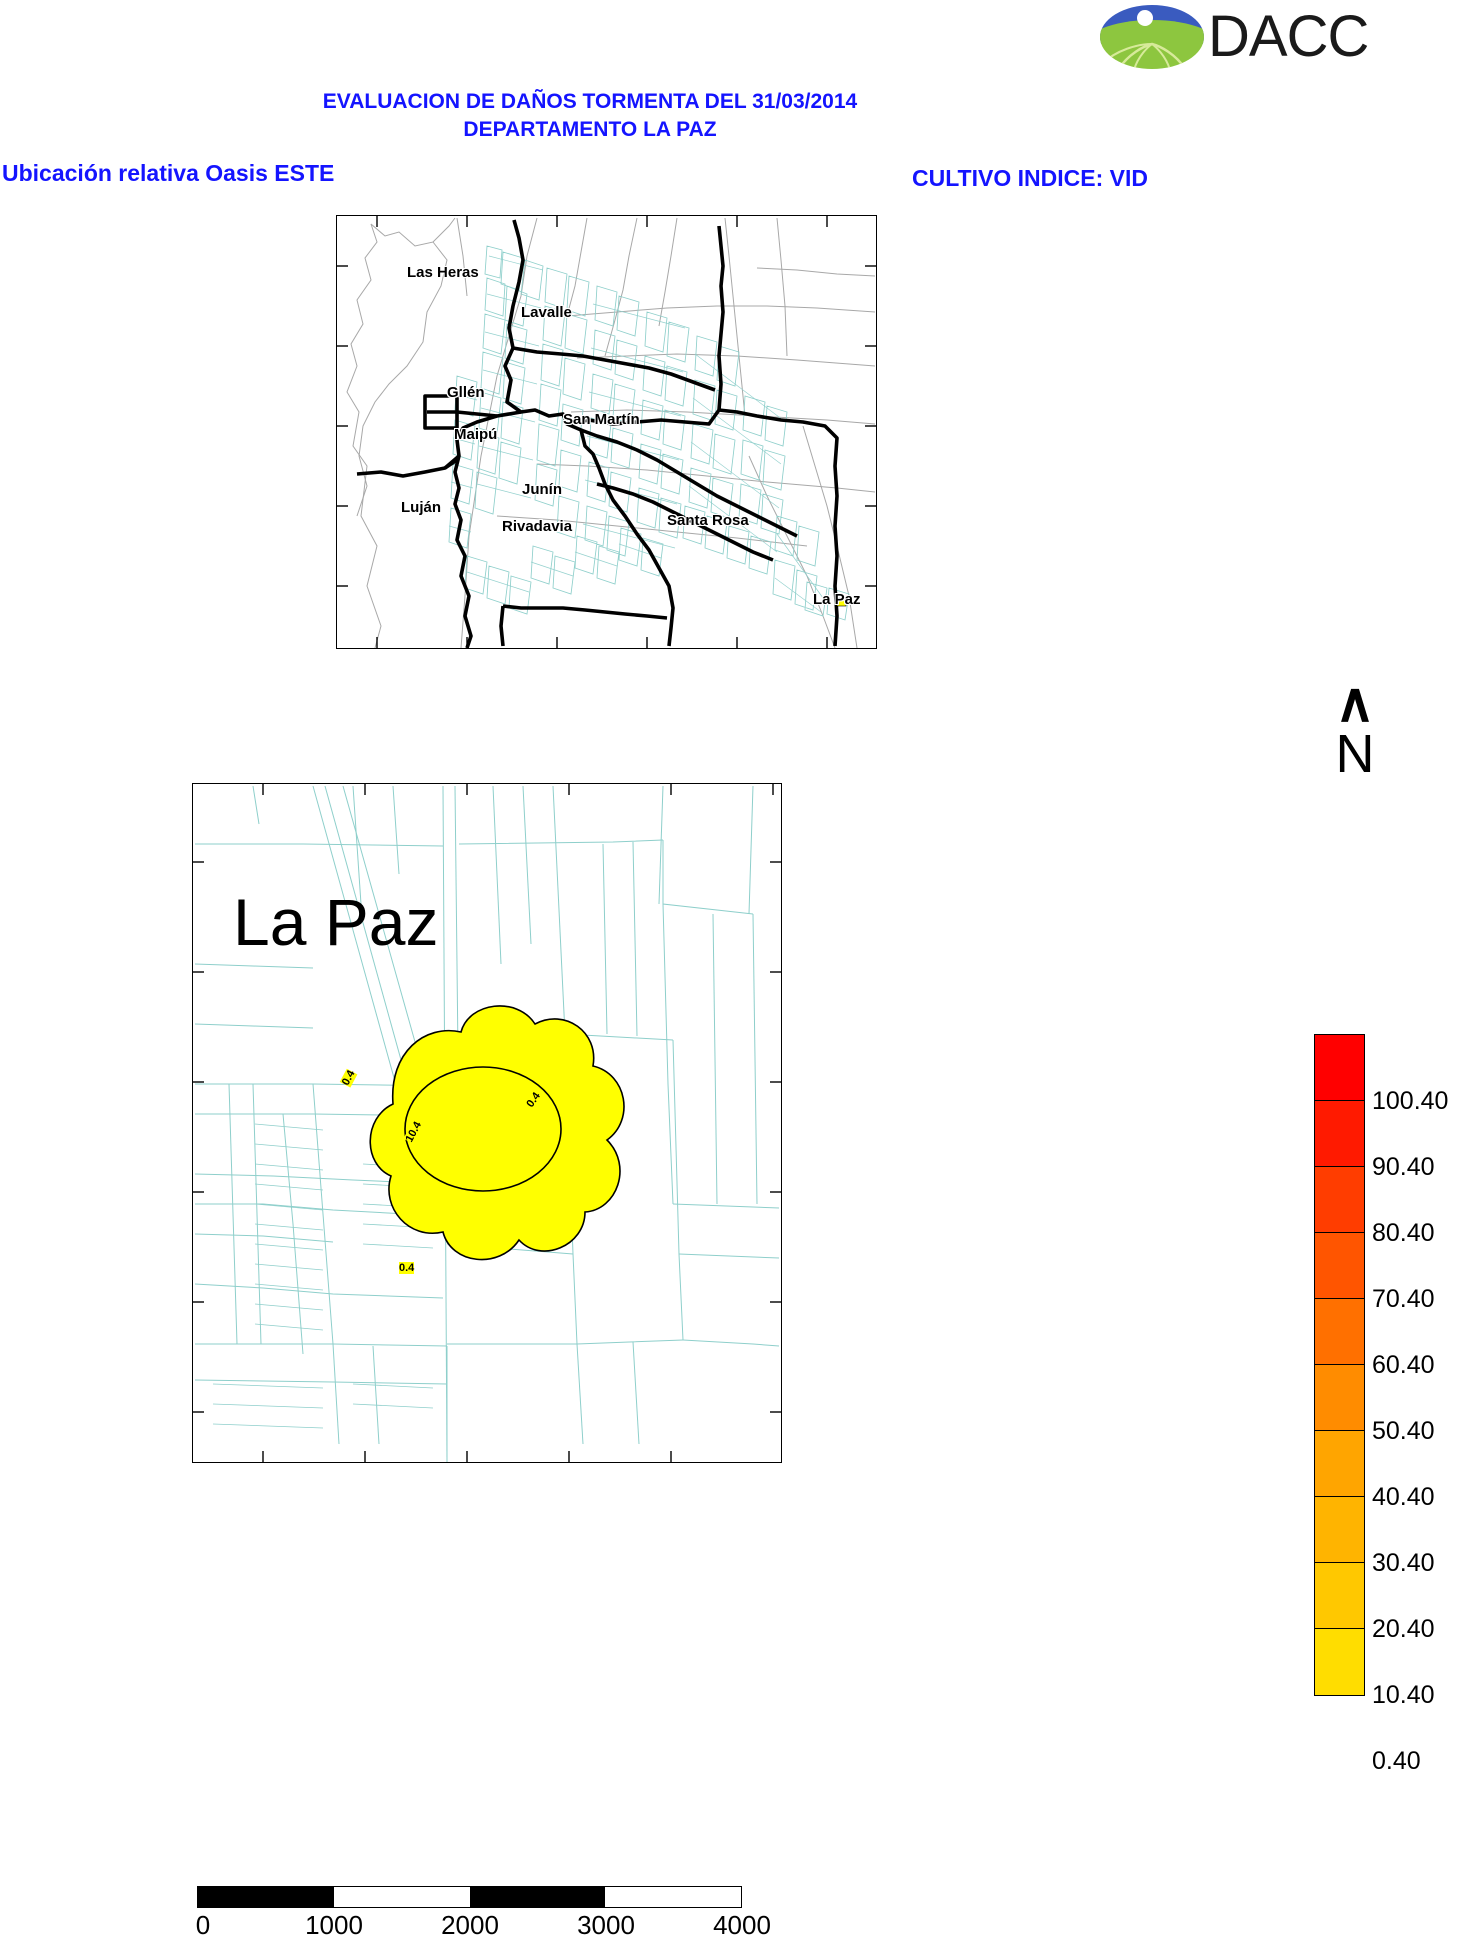 Image resolution: width=1481 pixels, height=1953 pixels. What do you see at coordinates (601, 419) in the screenshot?
I see `inset-label-san-martin: San Martín` at bounding box center [601, 419].